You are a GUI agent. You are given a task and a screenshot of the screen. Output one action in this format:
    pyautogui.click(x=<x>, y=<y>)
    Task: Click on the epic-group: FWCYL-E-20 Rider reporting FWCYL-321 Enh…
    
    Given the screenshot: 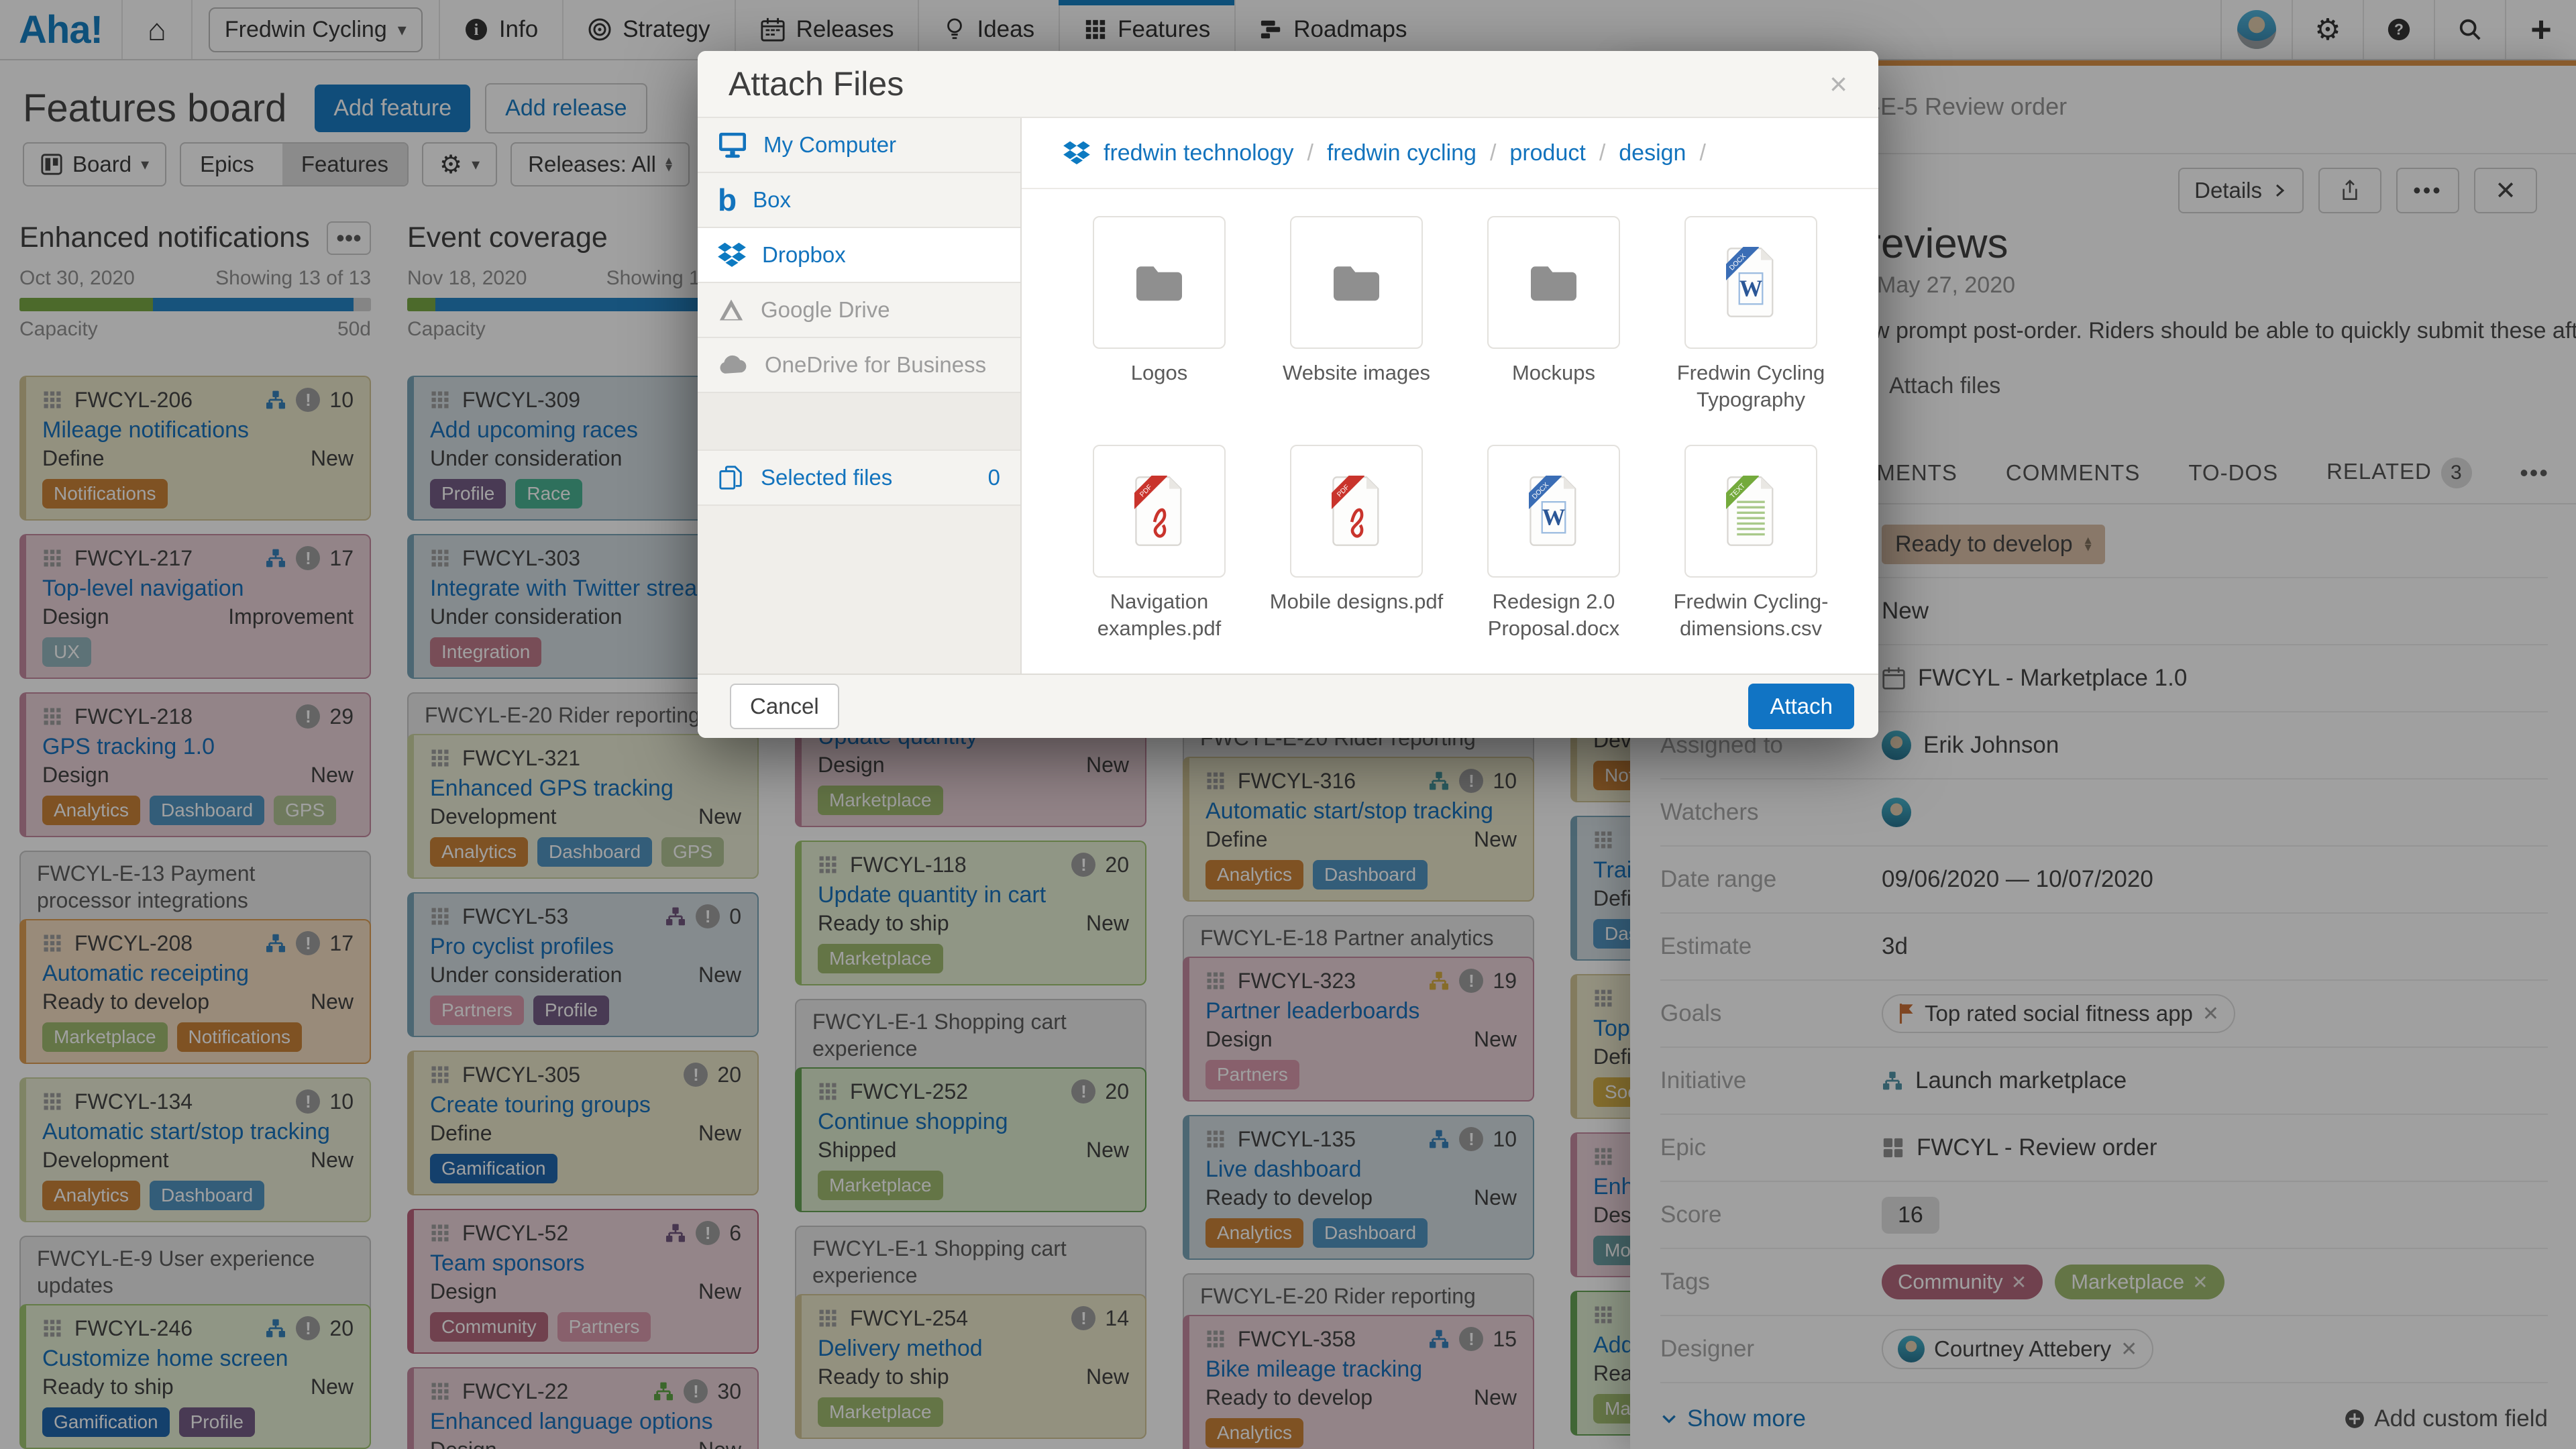 What is the action you would take?
    pyautogui.click(x=583, y=785)
    